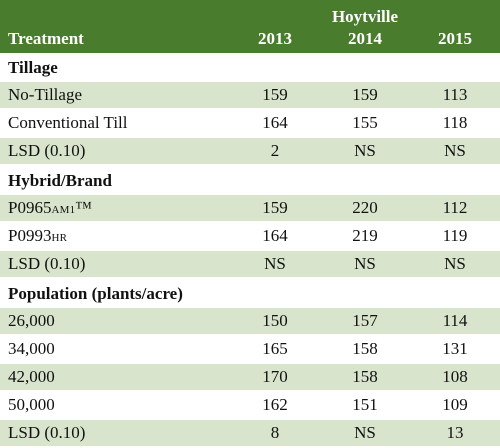 The width and height of the screenshot is (500, 448). Describe the element at coordinates (115, 96) in the screenshot. I see `row-label: No-Tillage` at that location.